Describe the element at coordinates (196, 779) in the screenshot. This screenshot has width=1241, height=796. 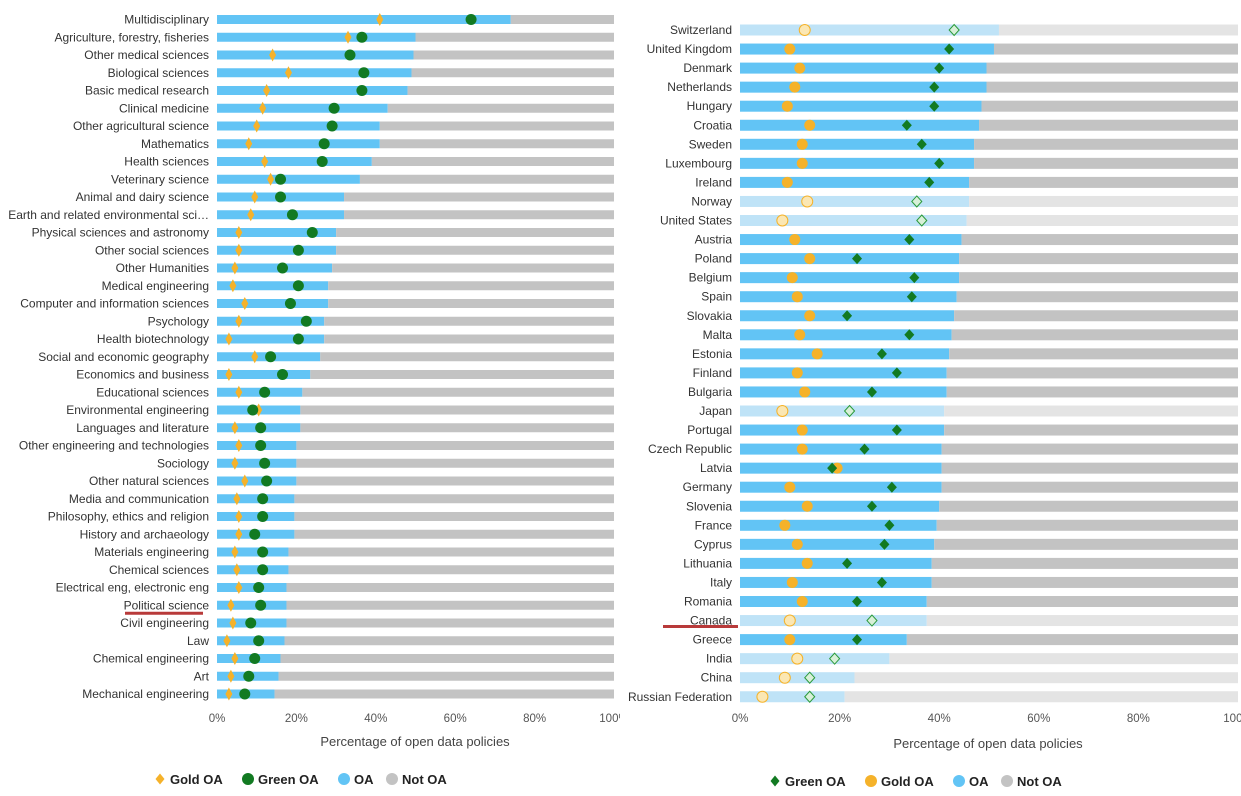
I see `legend-gold-oa-label: Gold OA` at that location.